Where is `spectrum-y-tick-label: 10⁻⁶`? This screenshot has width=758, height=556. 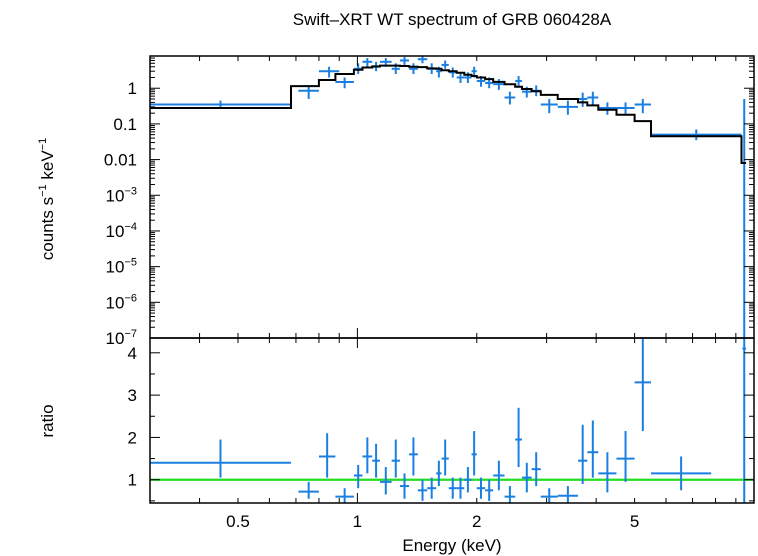
spectrum-y-tick-label: 10⁻⁶ is located at coordinates (121, 302).